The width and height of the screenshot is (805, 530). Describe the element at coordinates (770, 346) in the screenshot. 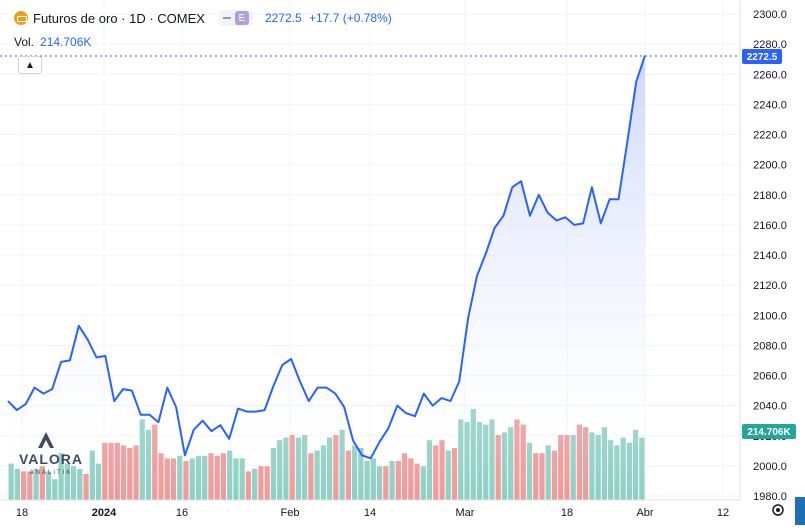

I see `y-tick-label: 2080.0` at that location.